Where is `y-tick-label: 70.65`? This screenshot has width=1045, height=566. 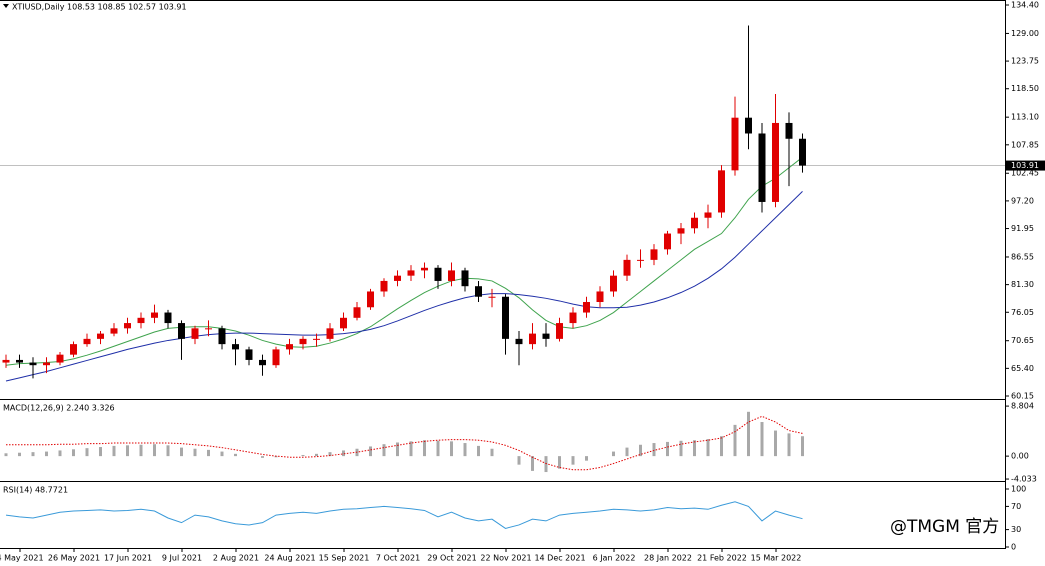 y-tick-label: 70.65 is located at coordinates (1022, 340).